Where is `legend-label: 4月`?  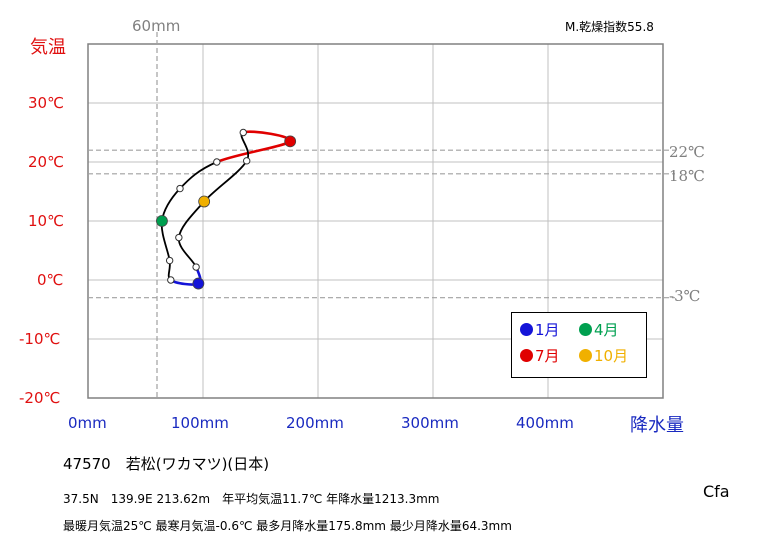 legend-label: 4月 is located at coordinates (606, 330).